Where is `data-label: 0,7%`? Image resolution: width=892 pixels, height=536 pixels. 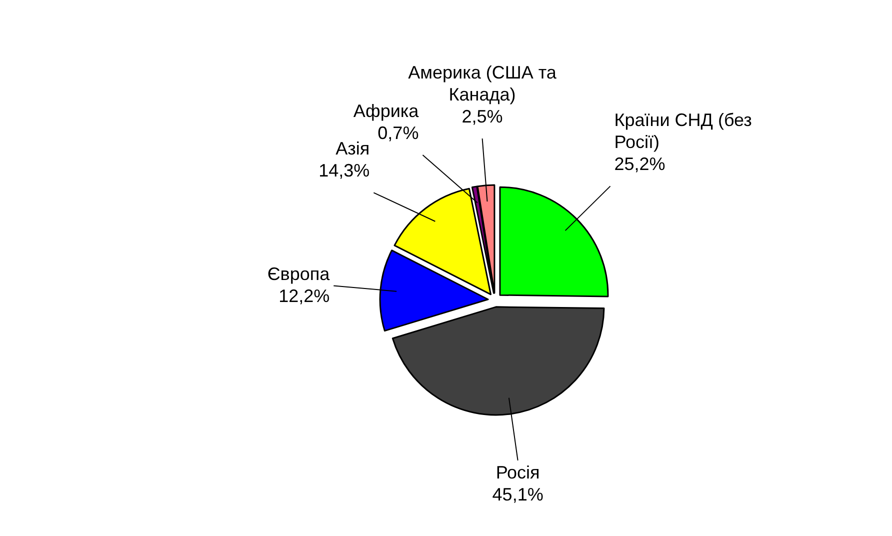
data-label: 0,7% is located at coordinates (398, 133).